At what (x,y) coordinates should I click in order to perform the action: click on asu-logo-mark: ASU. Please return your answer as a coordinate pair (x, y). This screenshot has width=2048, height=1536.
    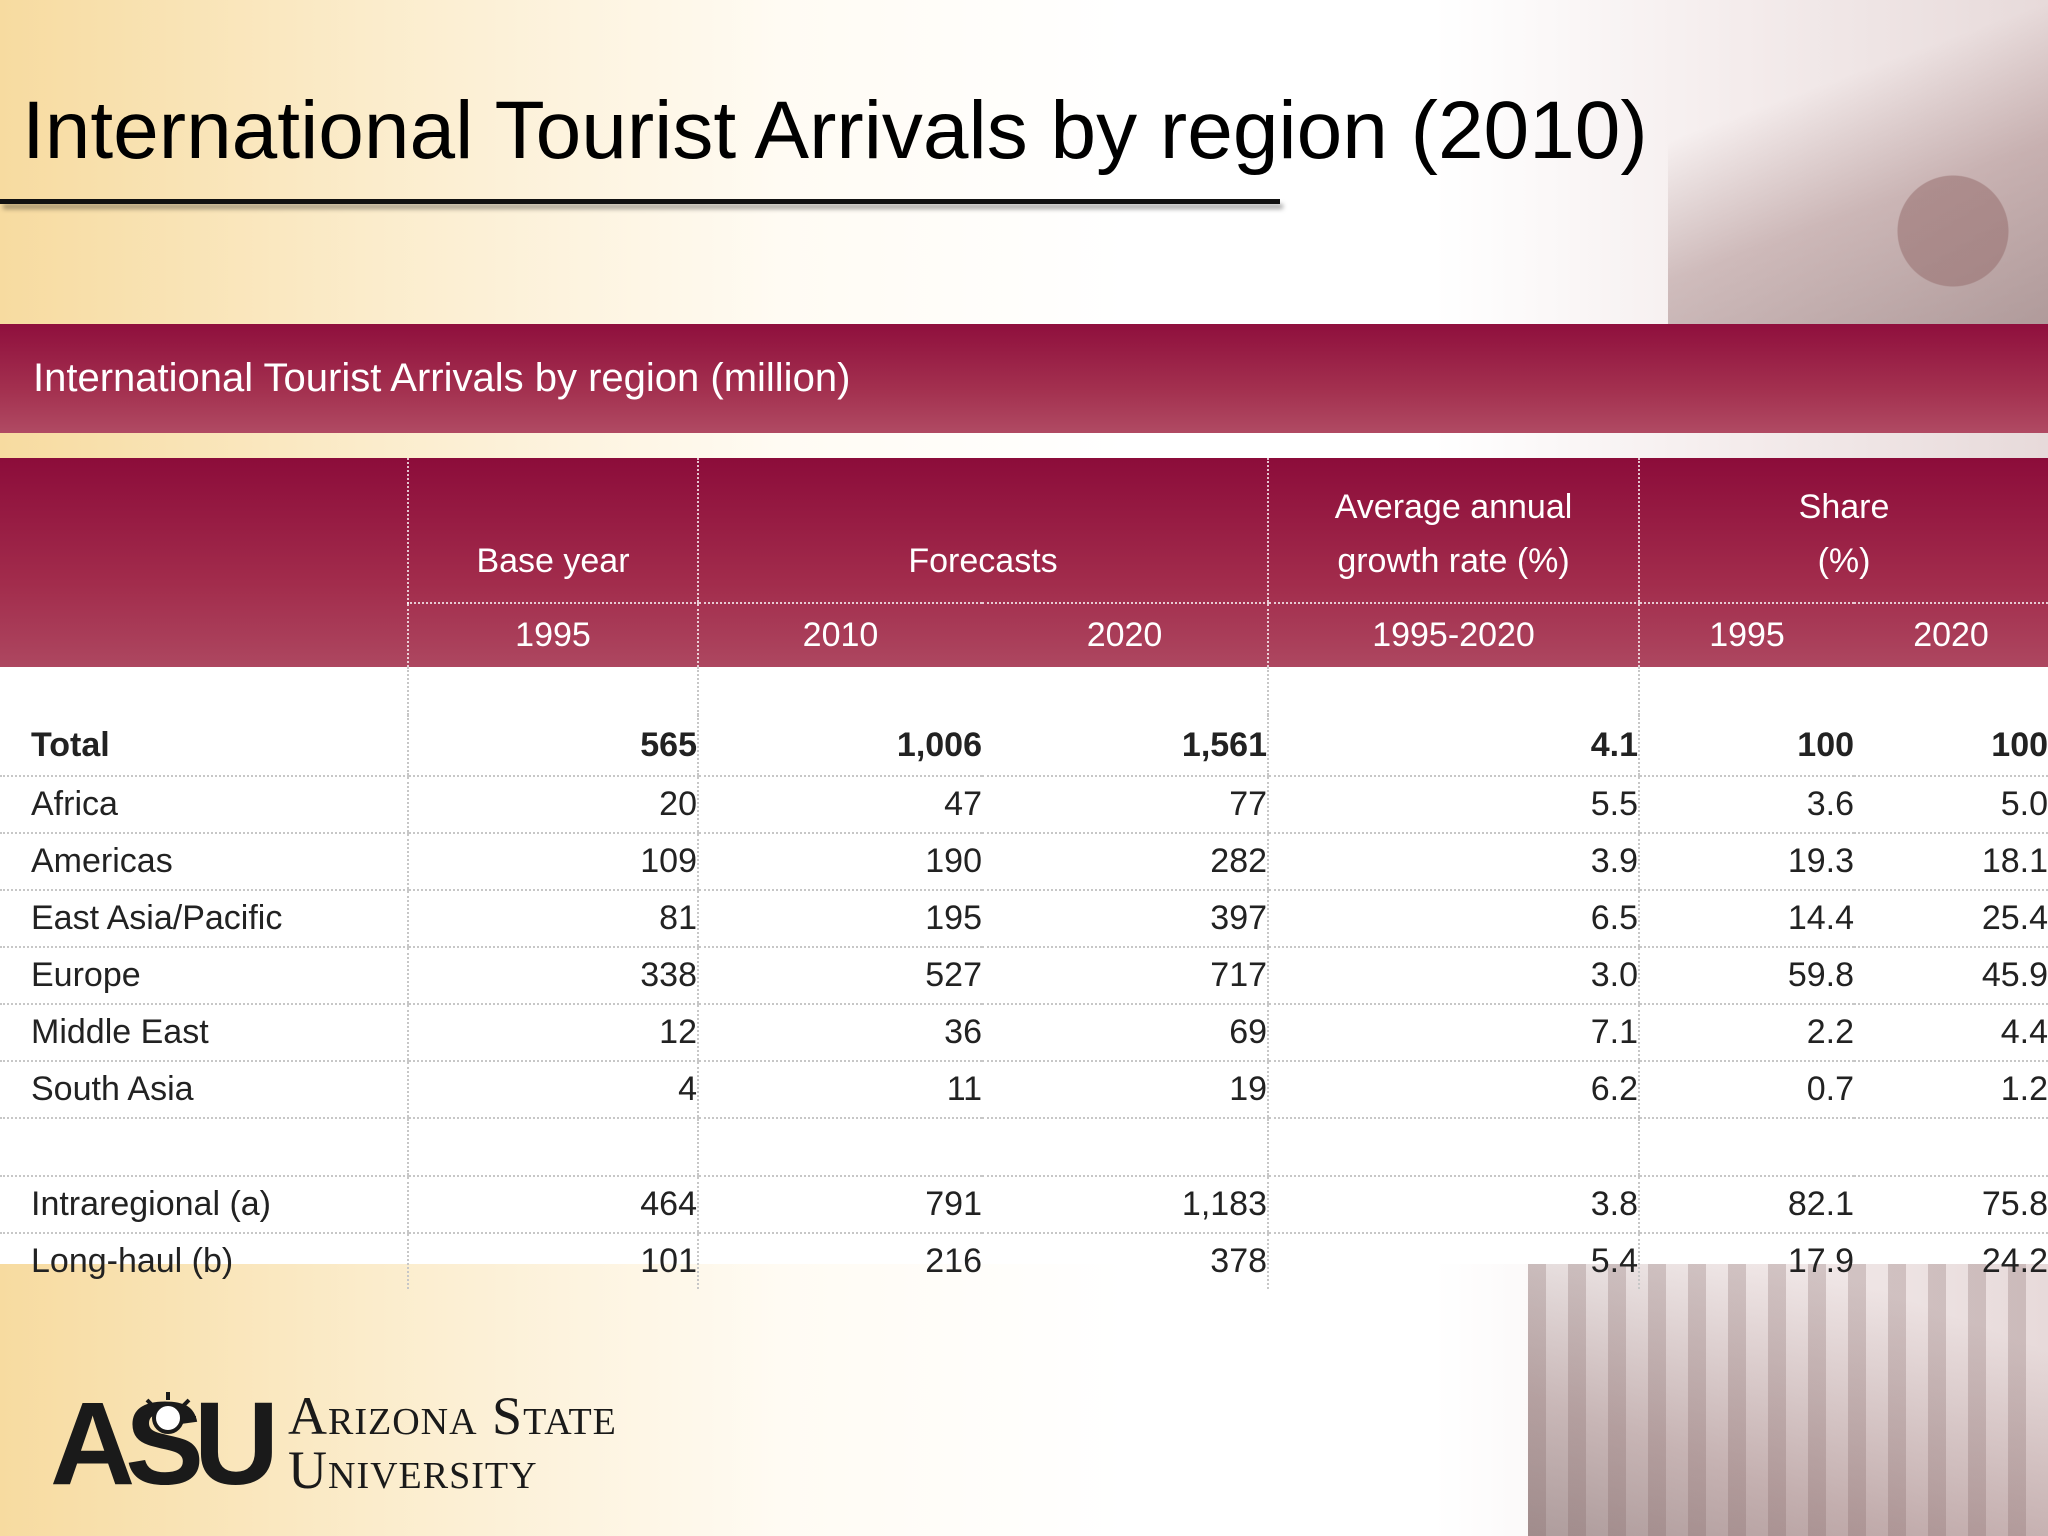
    Looking at the image, I should click on (165, 1443).